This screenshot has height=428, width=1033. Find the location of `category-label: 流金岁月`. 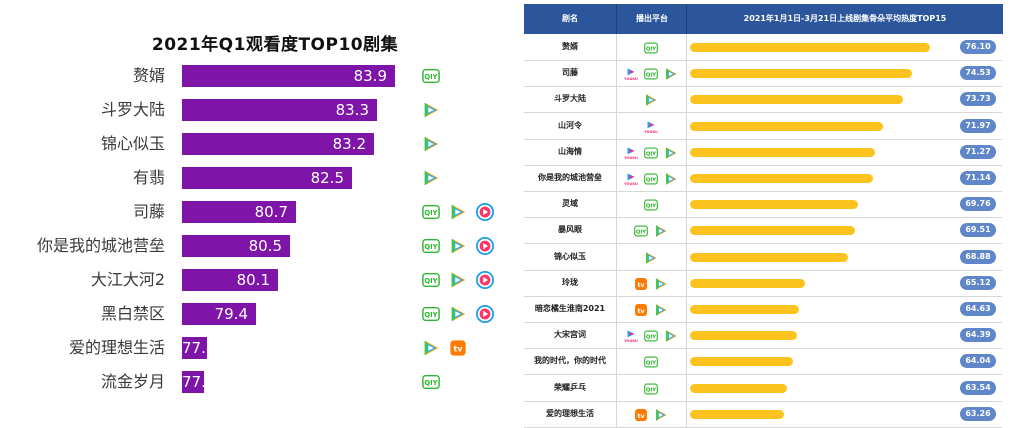

category-label: 流金岁月 is located at coordinates (132, 381).